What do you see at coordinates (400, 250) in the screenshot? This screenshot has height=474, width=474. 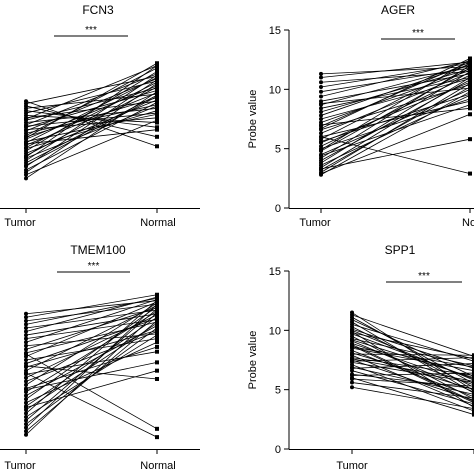 I see `panel-title: SPP1` at bounding box center [400, 250].